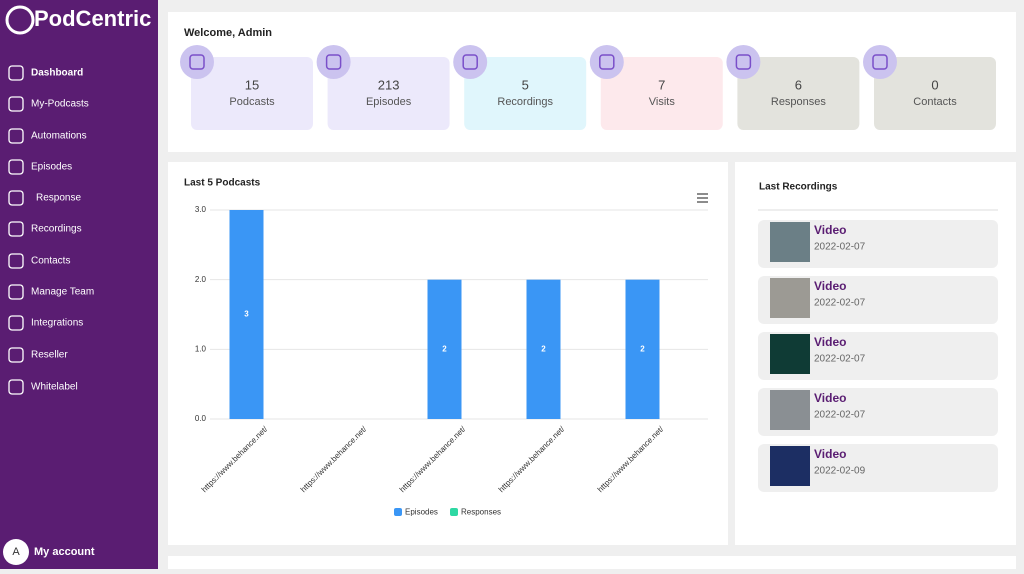 This screenshot has width=1024, height=574. What do you see at coordinates (702, 198) in the screenshot?
I see `chart-menu` at bounding box center [702, 198].